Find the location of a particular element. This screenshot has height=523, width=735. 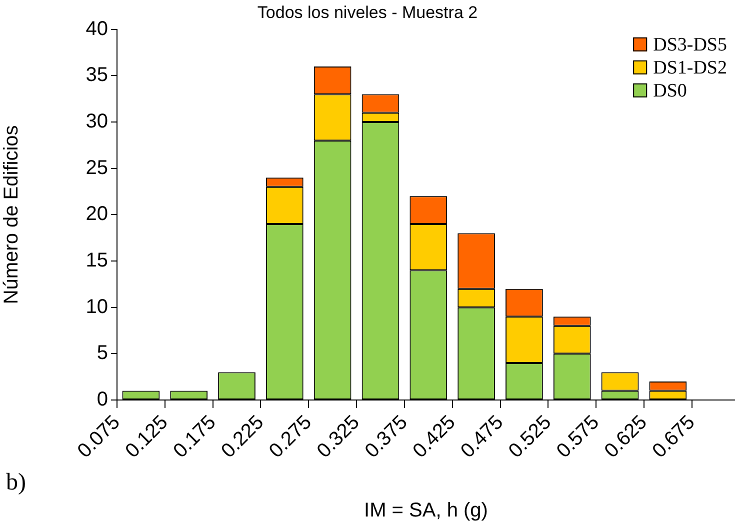

y-tick-label: 20 is located at coordinates (97, 214).